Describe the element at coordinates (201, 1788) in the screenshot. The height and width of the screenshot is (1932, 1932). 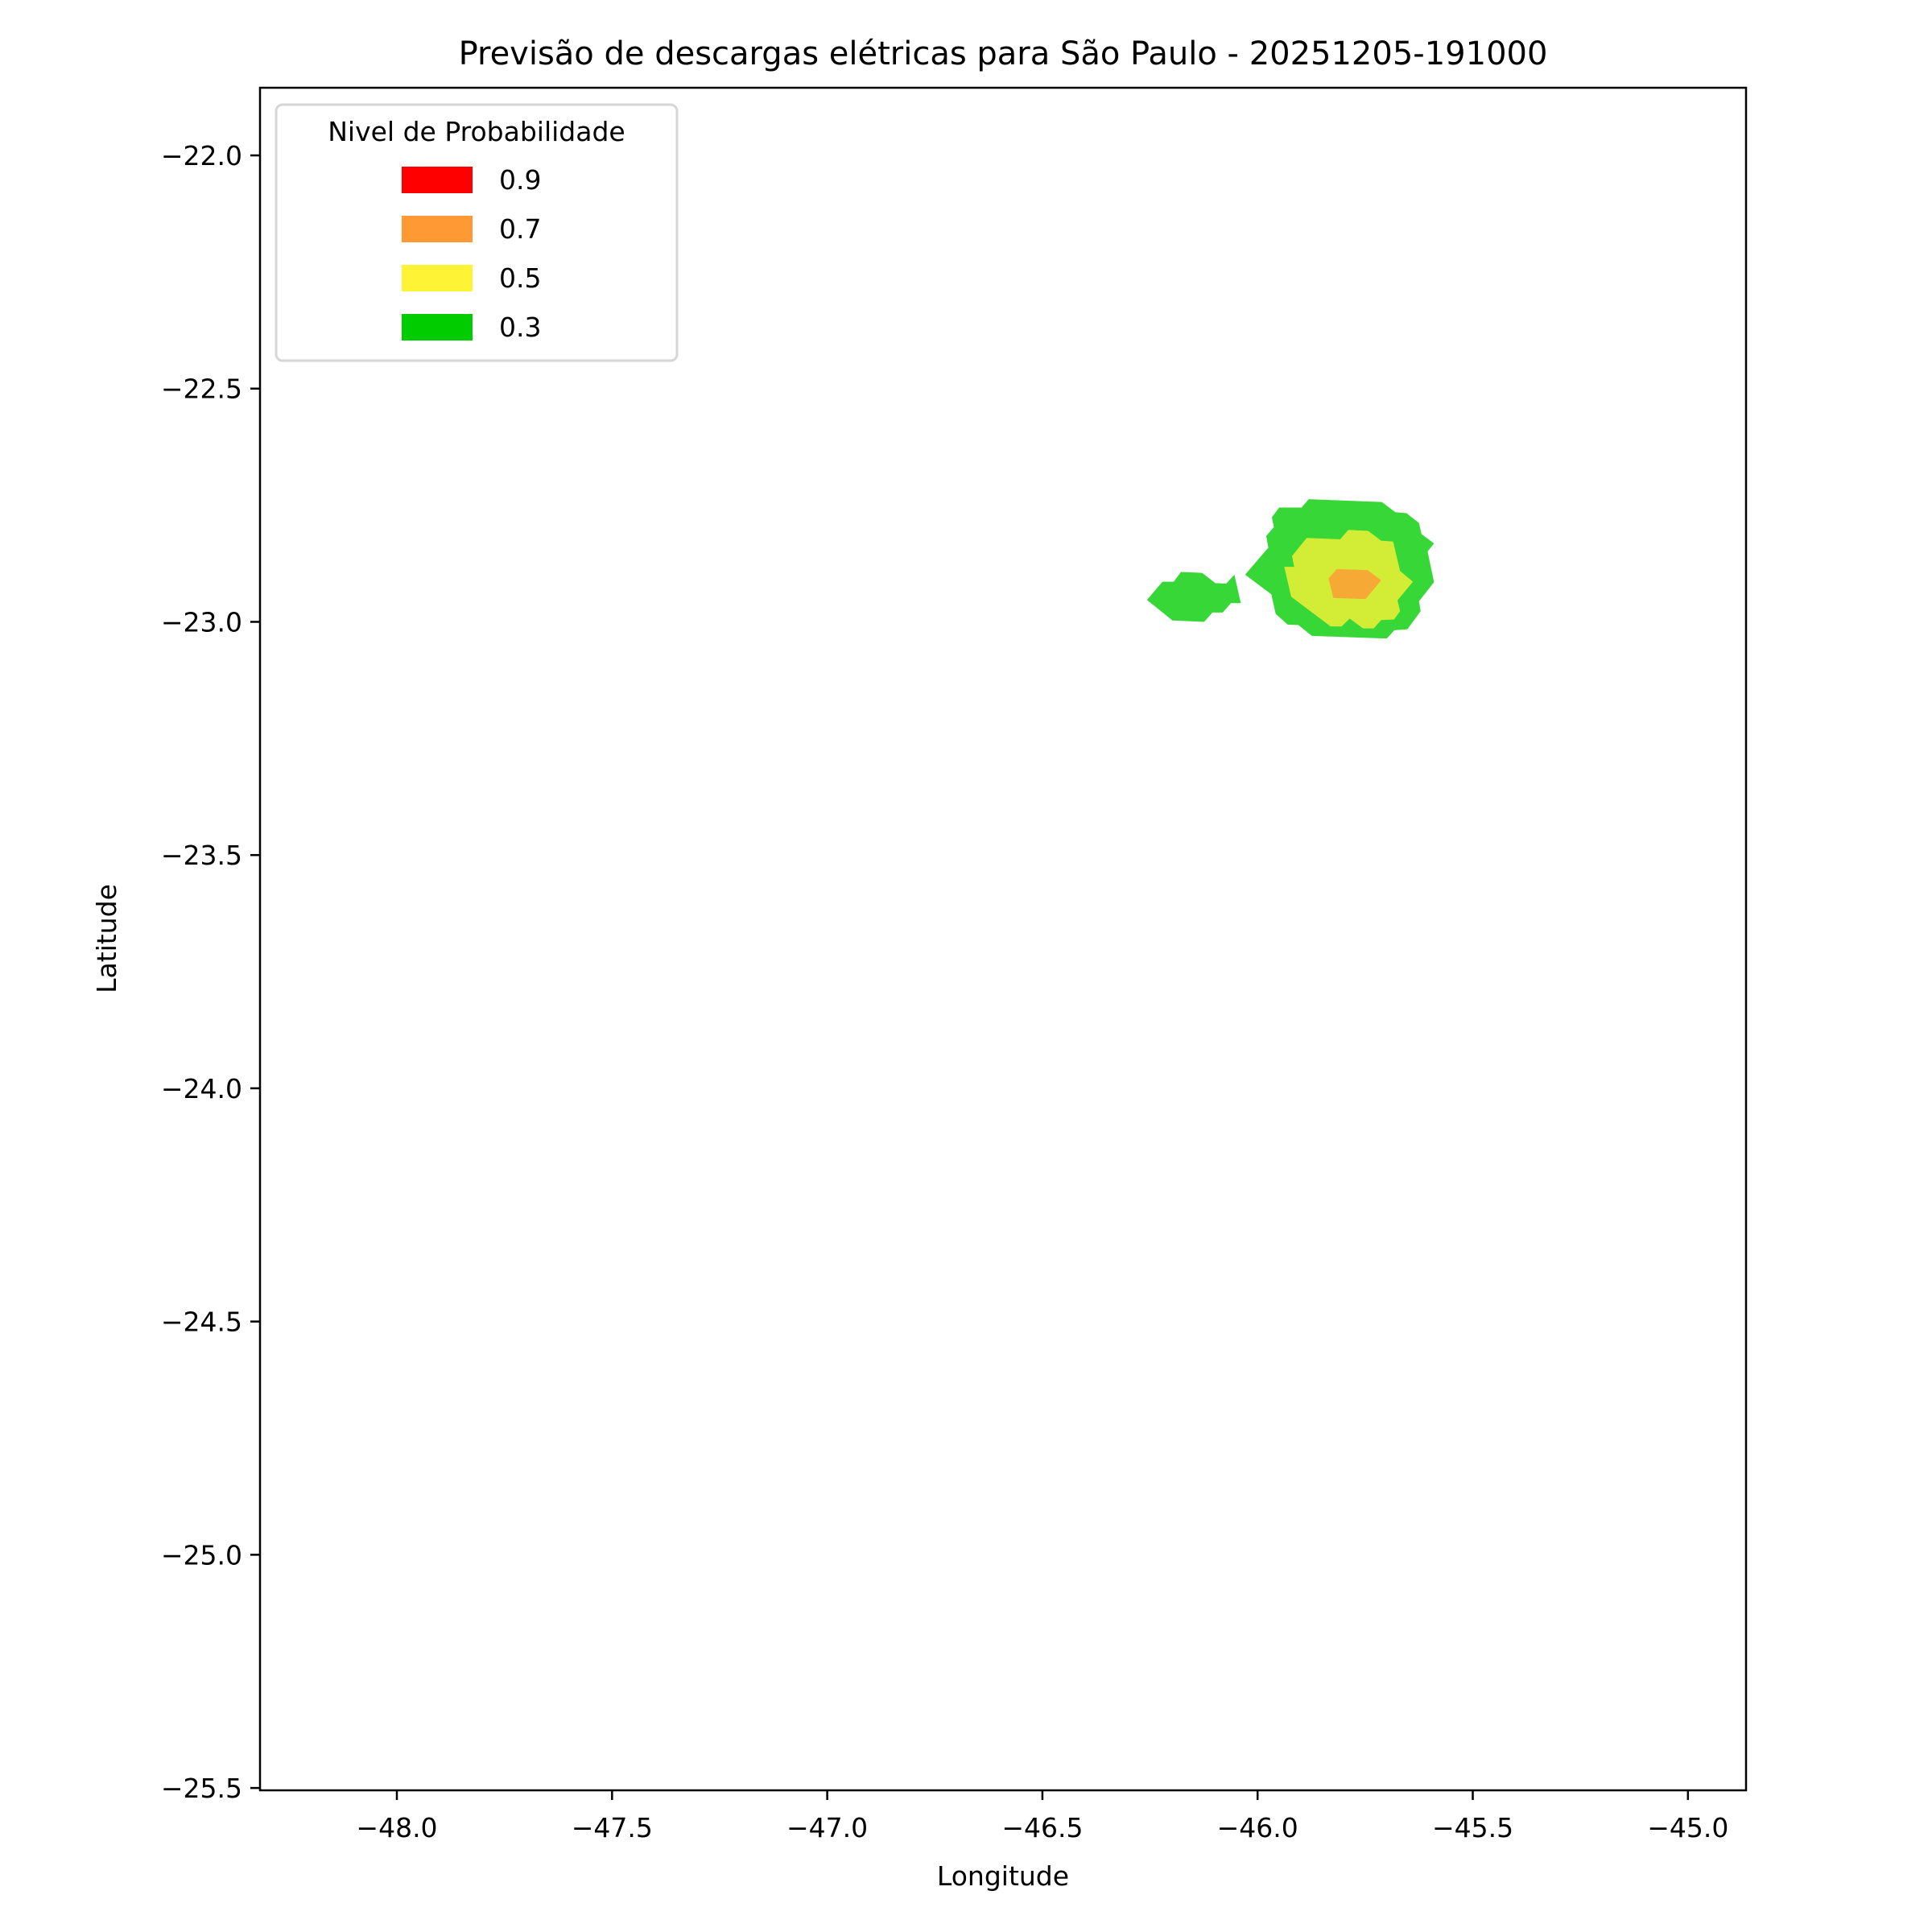
I see `y-tick-label: −25.5` at that location.